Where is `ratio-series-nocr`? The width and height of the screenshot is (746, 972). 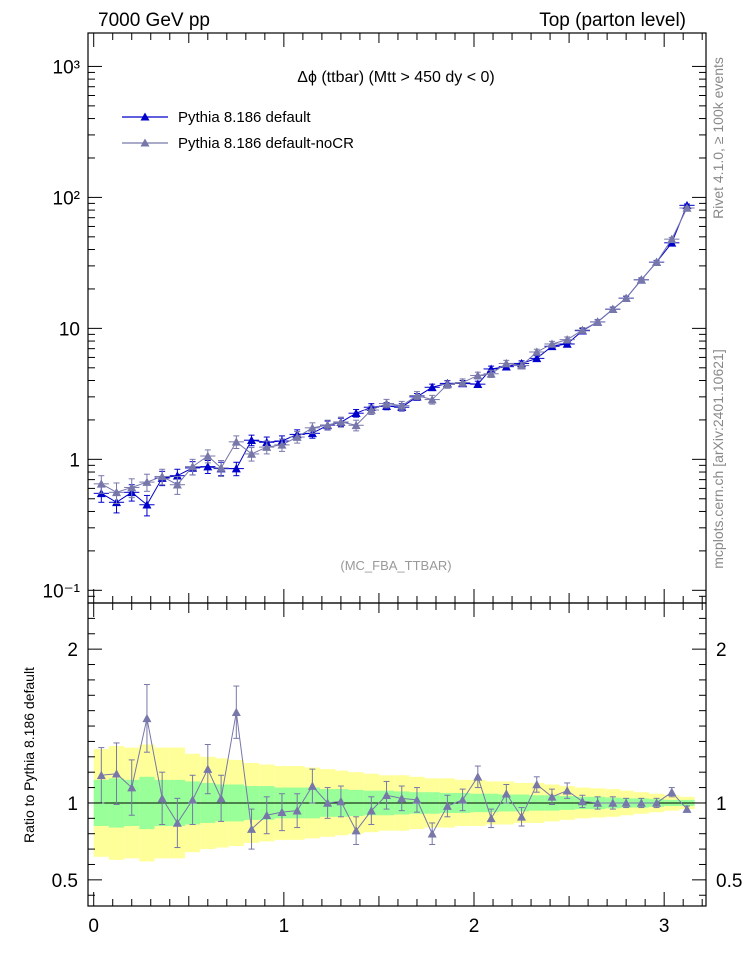 ratio-series-nocr is located at coordinates (394, 767).